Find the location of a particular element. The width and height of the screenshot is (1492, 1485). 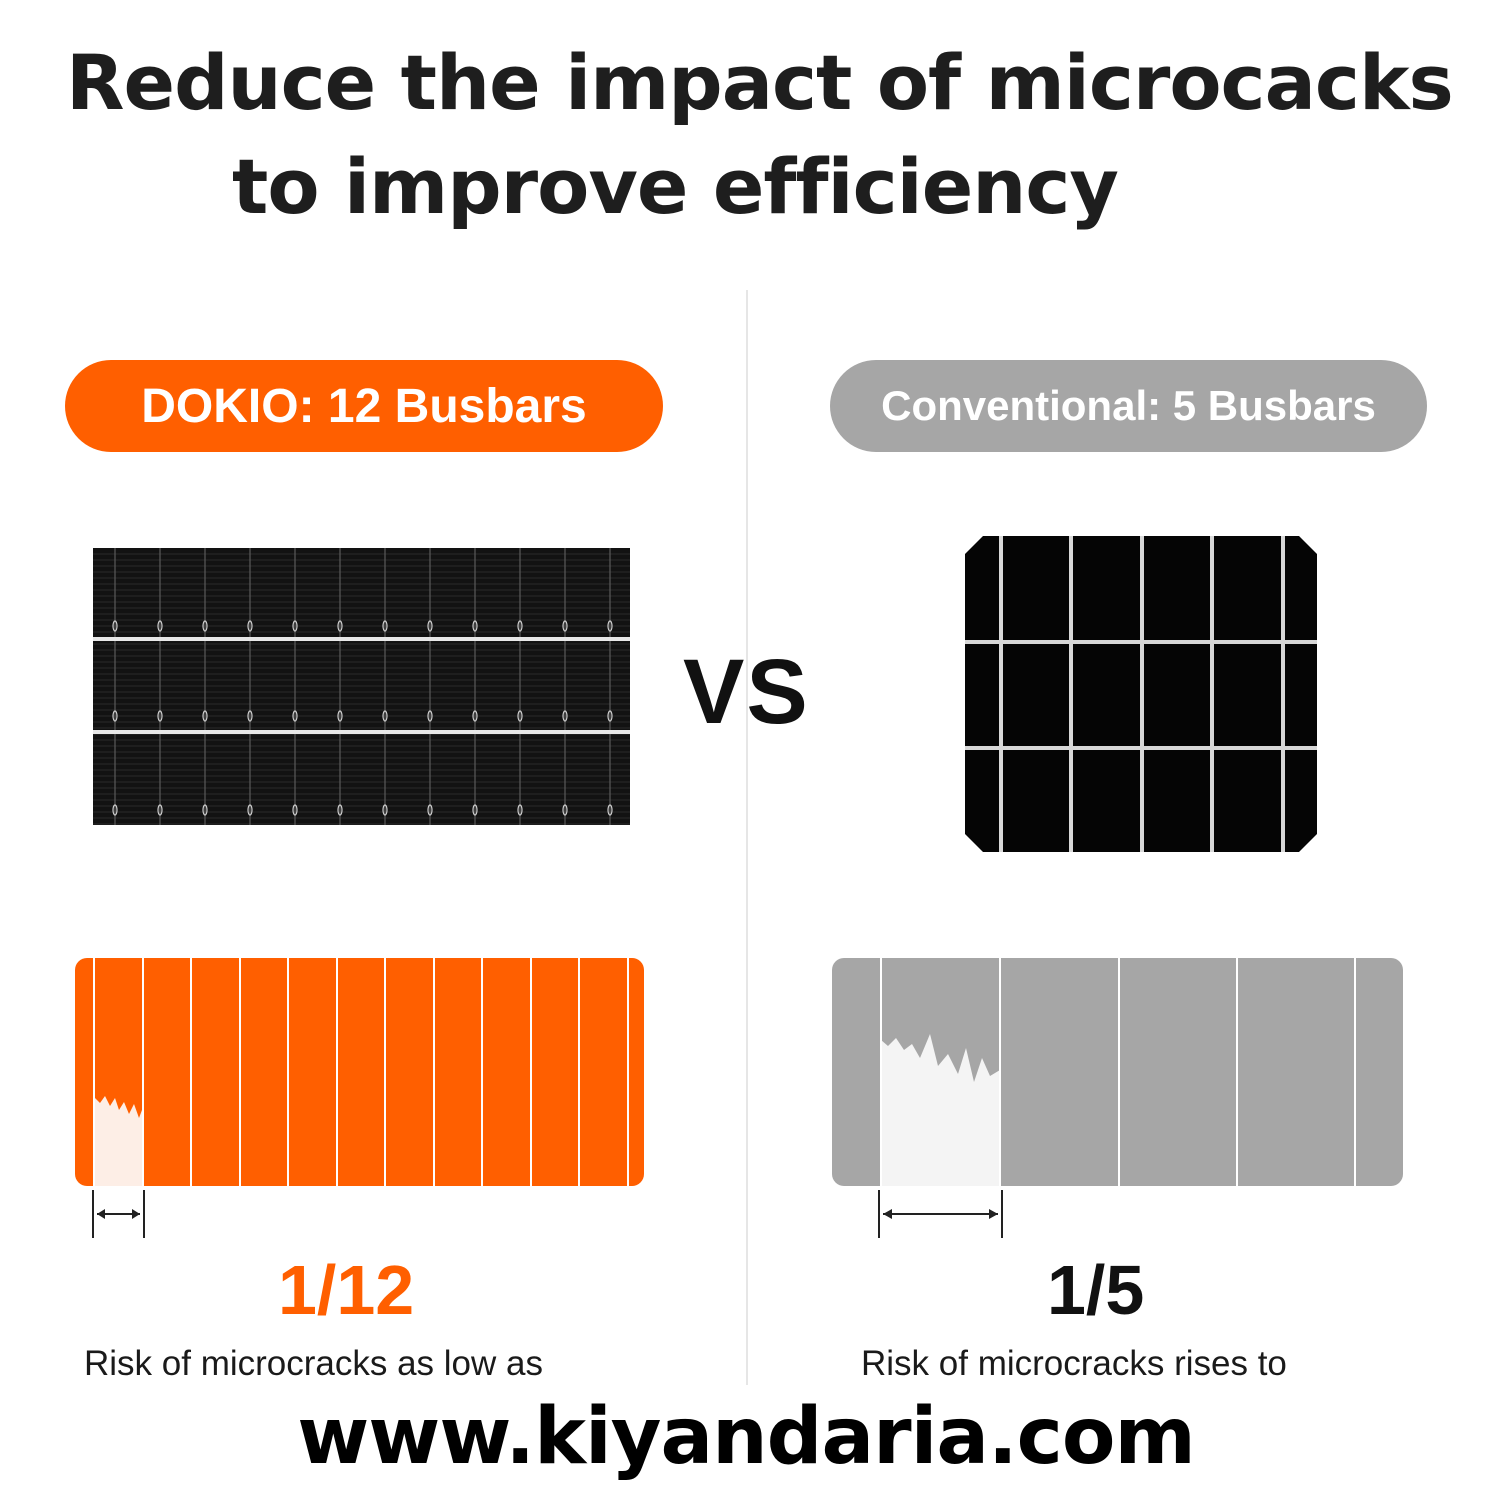

conventional-risk-bar is located at coordinates (1117, 1072).